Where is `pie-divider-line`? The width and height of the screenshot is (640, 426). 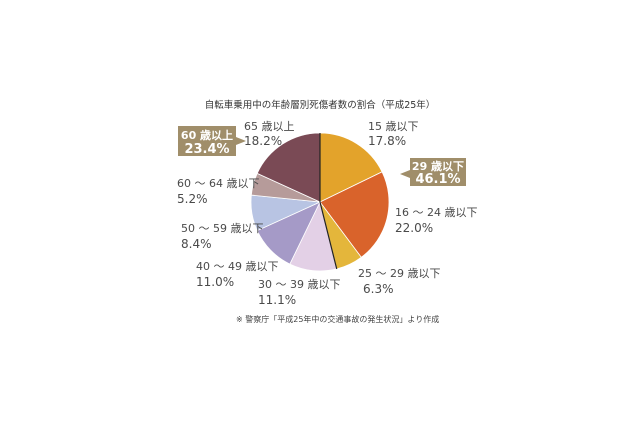 pie-divider-line is located at coordinates (328, 201).